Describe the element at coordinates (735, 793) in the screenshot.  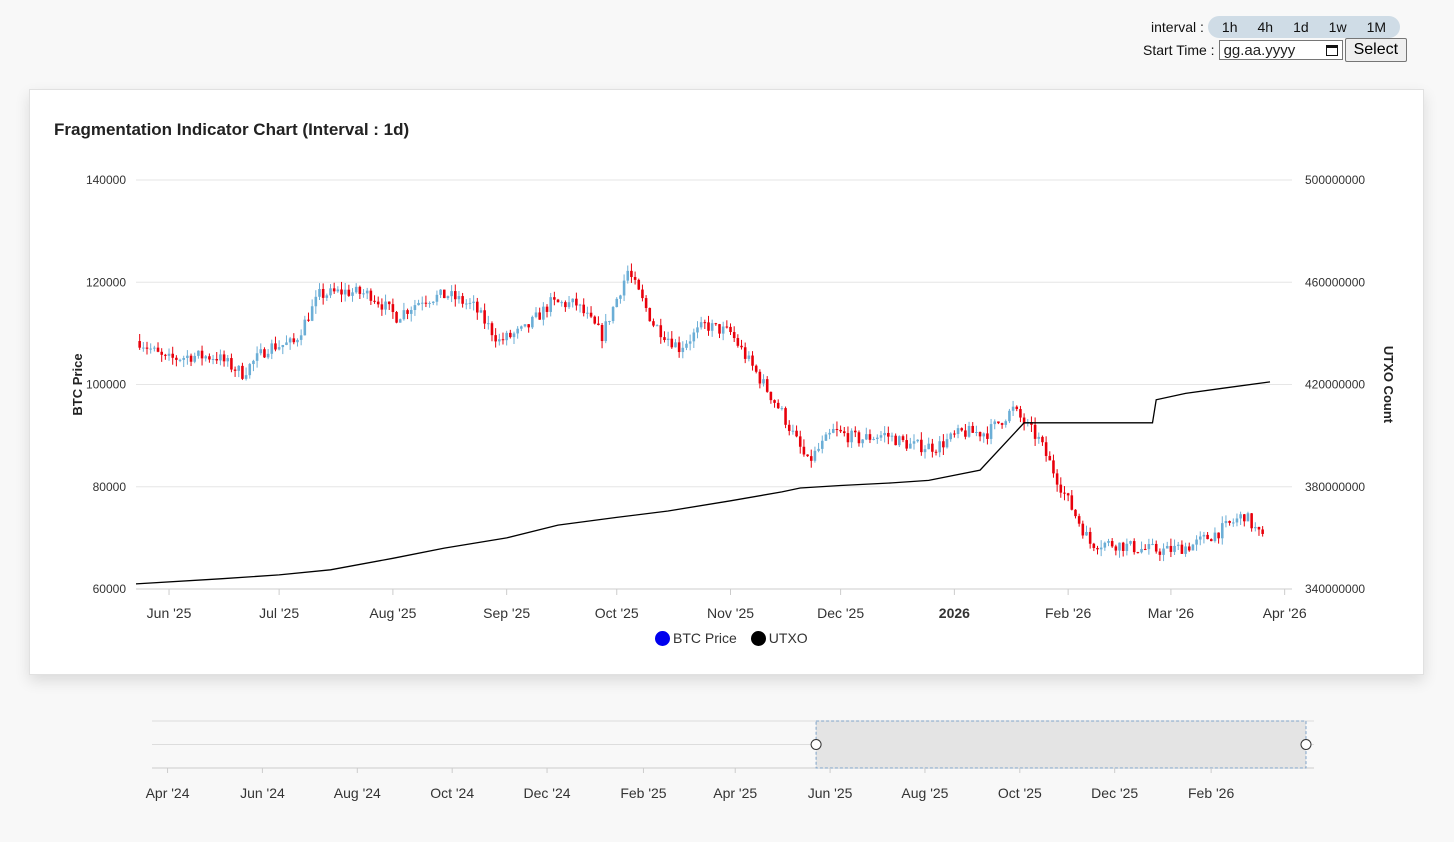
I see `navigator-tick-label: Apr '25` at that location.